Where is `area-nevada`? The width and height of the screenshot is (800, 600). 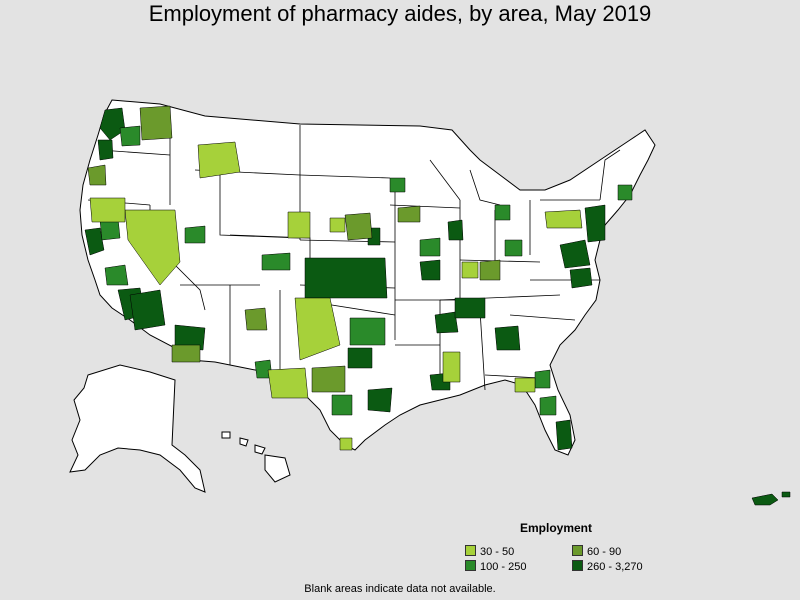 area-nevada is located at coordinates (152, 247).